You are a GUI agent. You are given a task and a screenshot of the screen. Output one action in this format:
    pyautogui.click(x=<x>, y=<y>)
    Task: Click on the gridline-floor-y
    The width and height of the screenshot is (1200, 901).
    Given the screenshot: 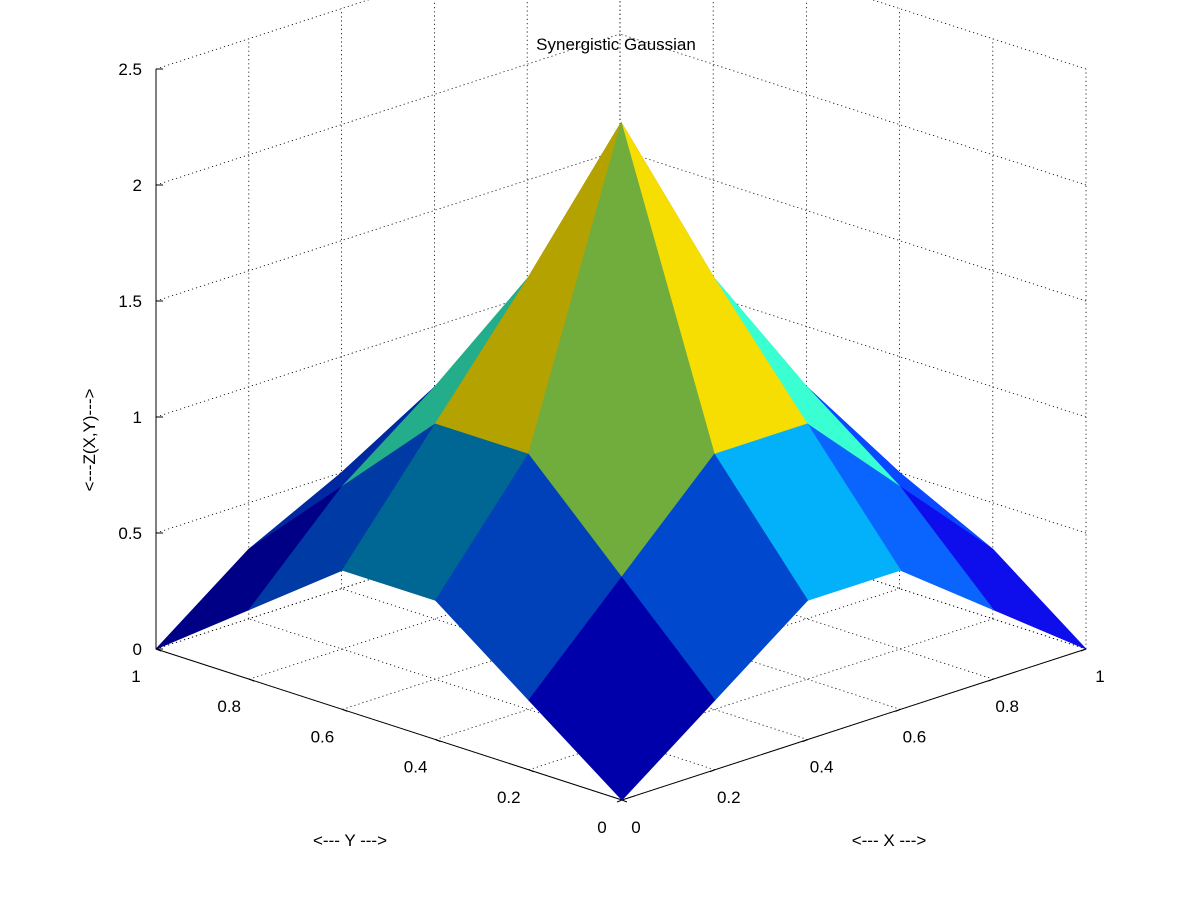 What is the action you would take?
    pyautogui.click(x=760, y=694)
    